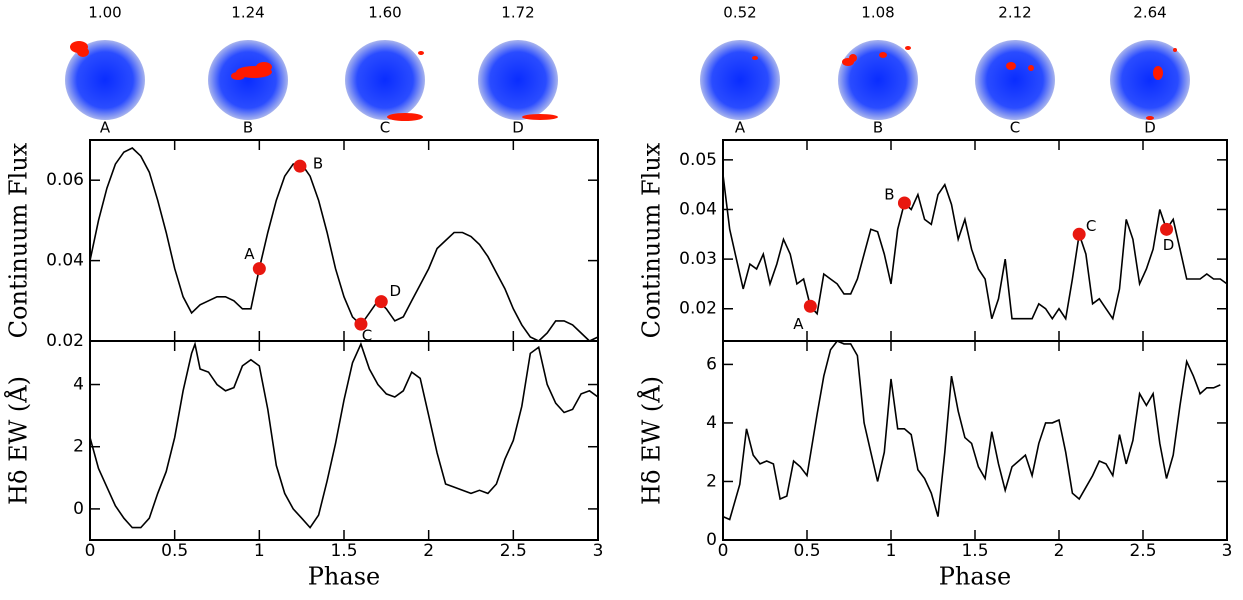 Image resolution: width=1243 pixels, height=600 pixels. Describe the element at coordinates (711, 364) in the screenshot. I see `y-tick-label: 6` at that location.